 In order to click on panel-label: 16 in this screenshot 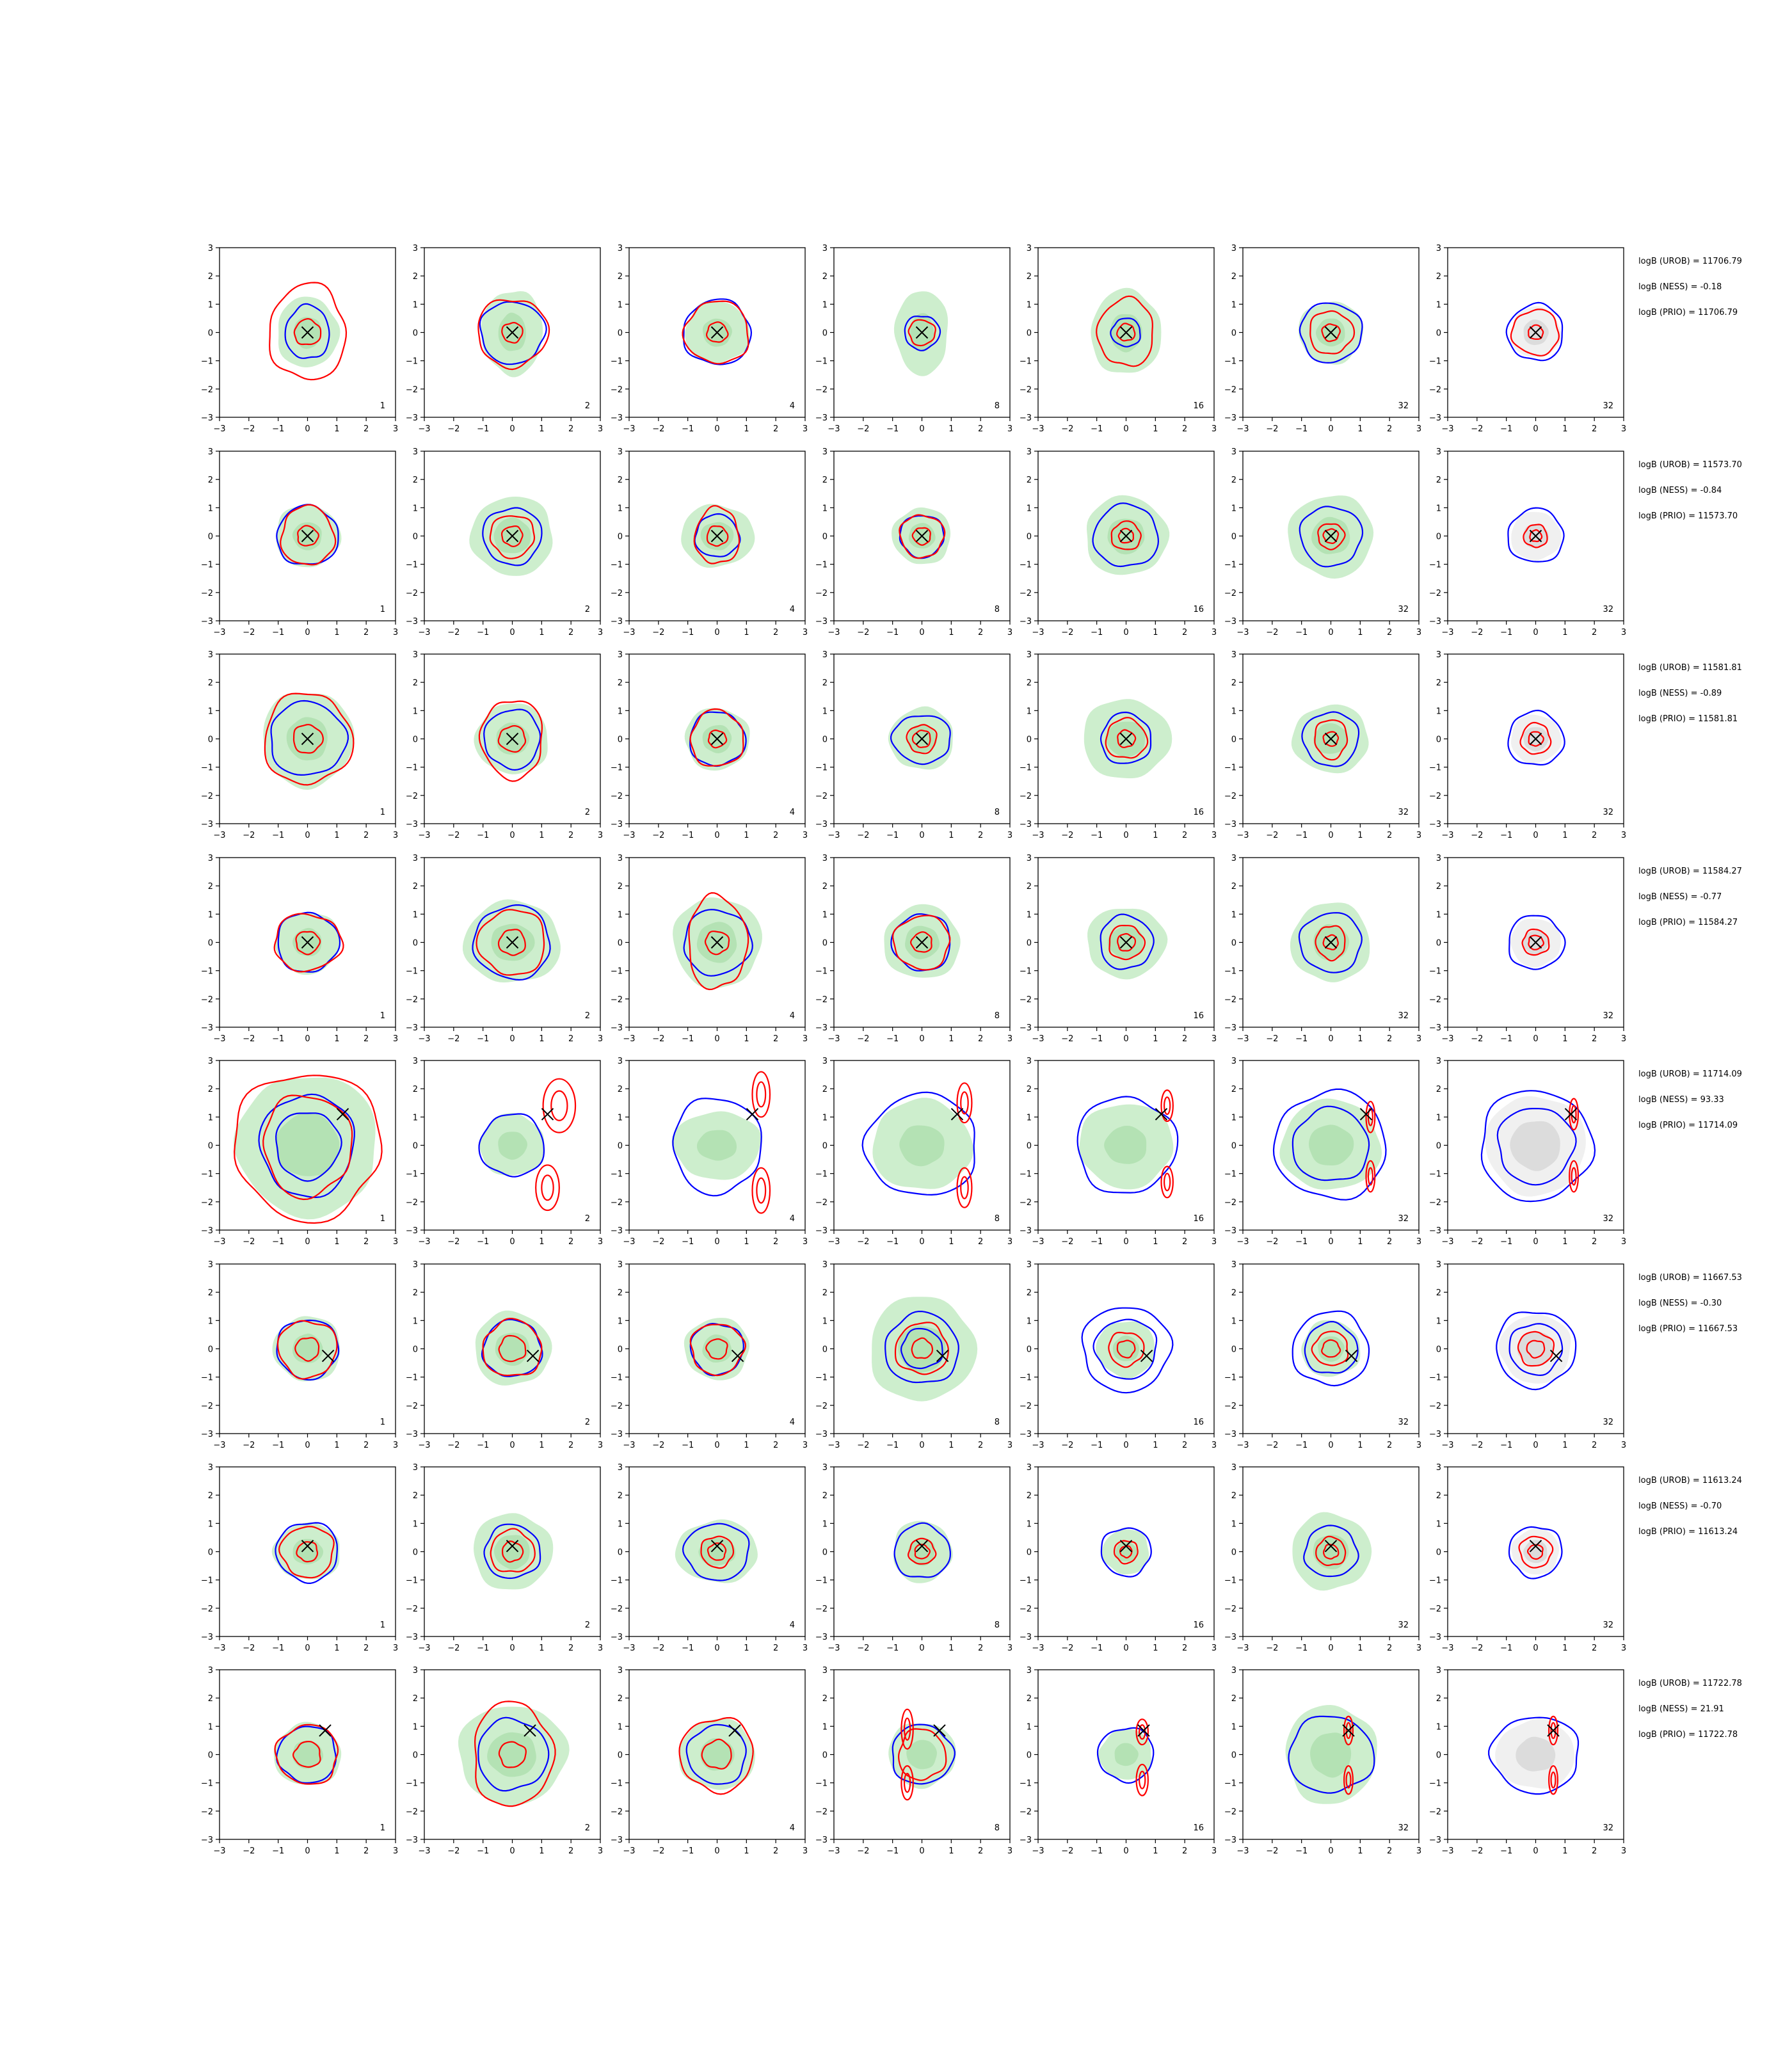, I will do `click(1198, 1422)`.